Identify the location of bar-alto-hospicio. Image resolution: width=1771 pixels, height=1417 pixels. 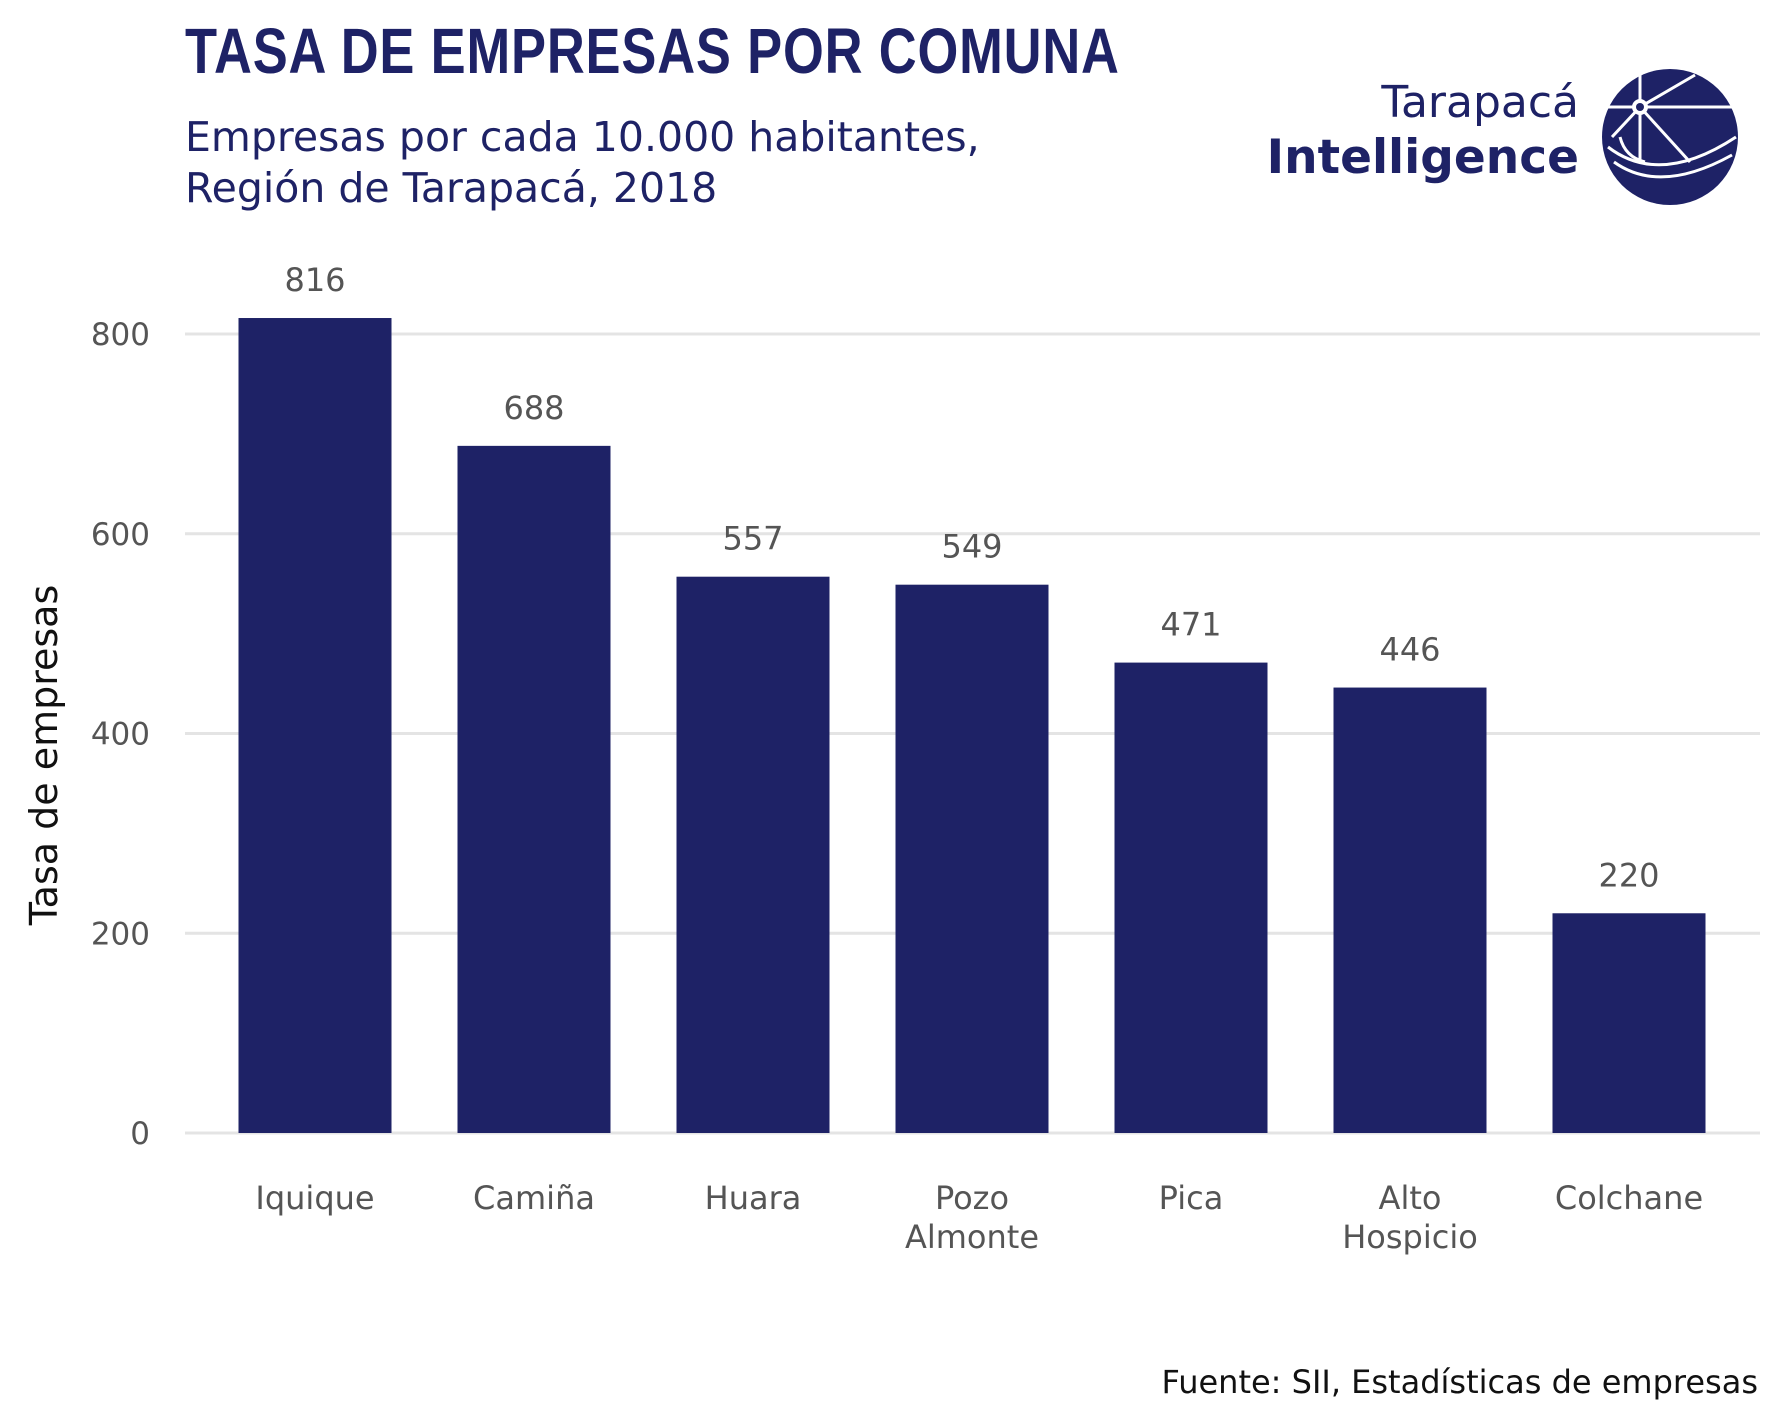
(1410, 910).